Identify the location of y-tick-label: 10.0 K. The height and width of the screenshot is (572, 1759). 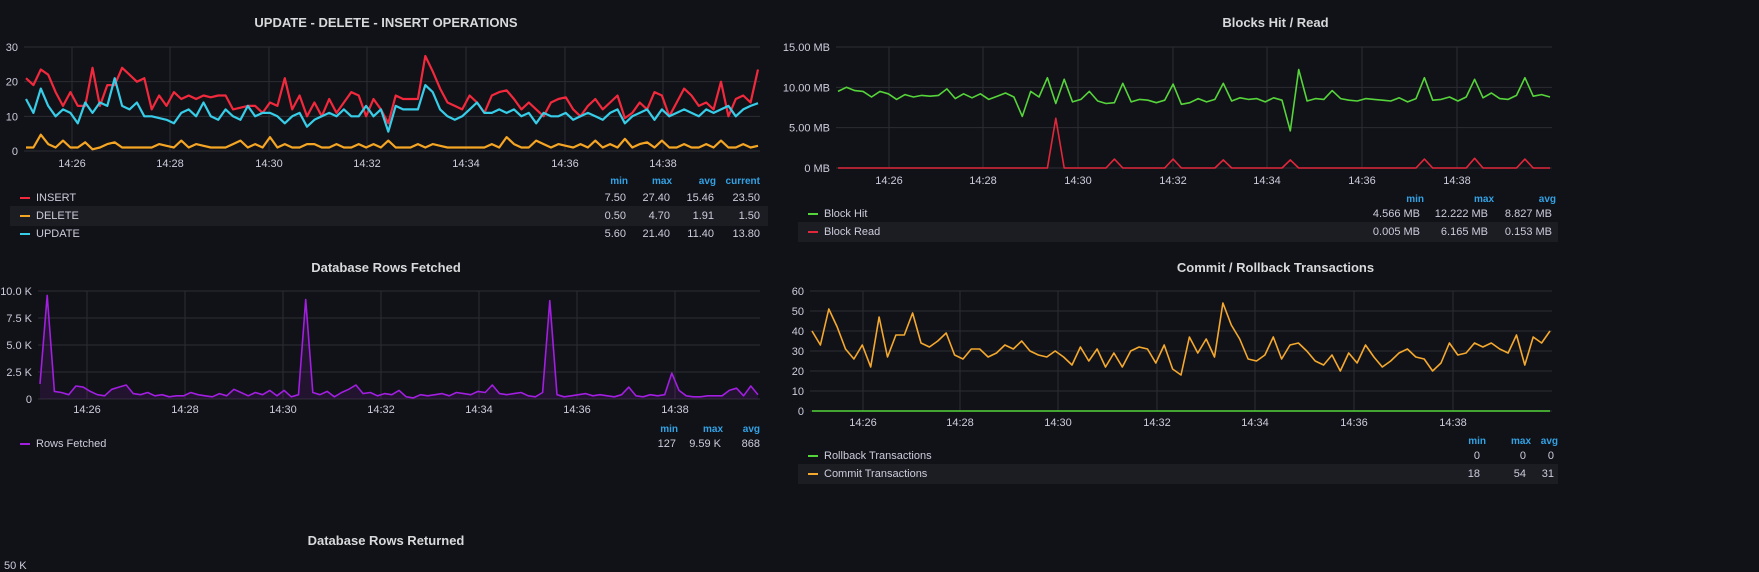
(16, 292).